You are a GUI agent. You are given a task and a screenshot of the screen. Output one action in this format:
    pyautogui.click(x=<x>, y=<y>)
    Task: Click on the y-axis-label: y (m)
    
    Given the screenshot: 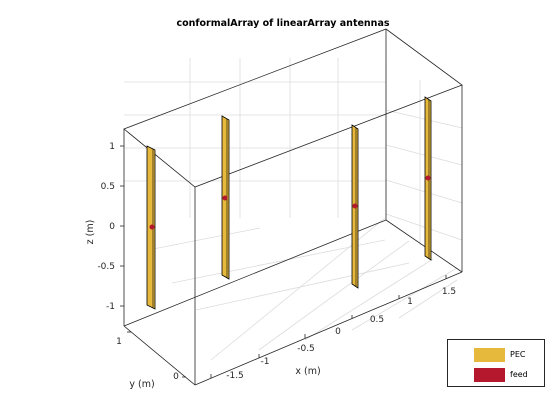 What is the action you would take?
    pyautogui.click(x=141, y=384)
    